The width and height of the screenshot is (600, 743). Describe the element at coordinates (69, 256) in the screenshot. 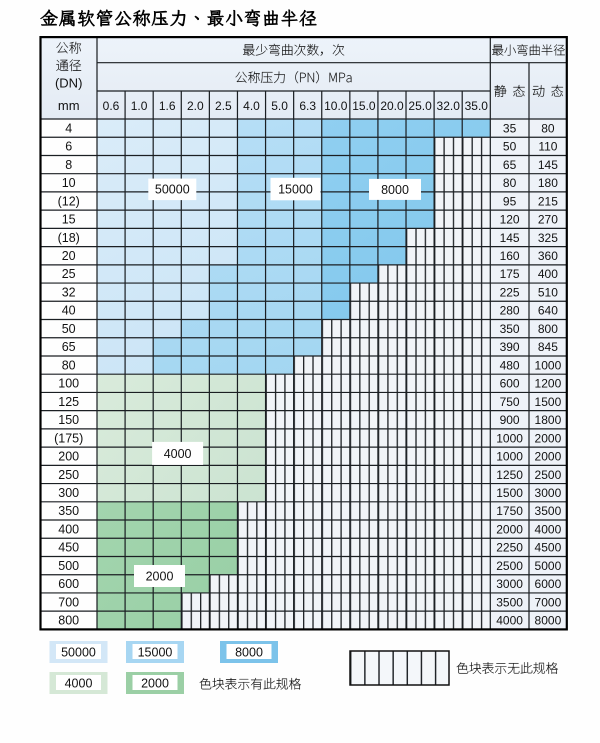

I see `svg-text: 20` at that location.